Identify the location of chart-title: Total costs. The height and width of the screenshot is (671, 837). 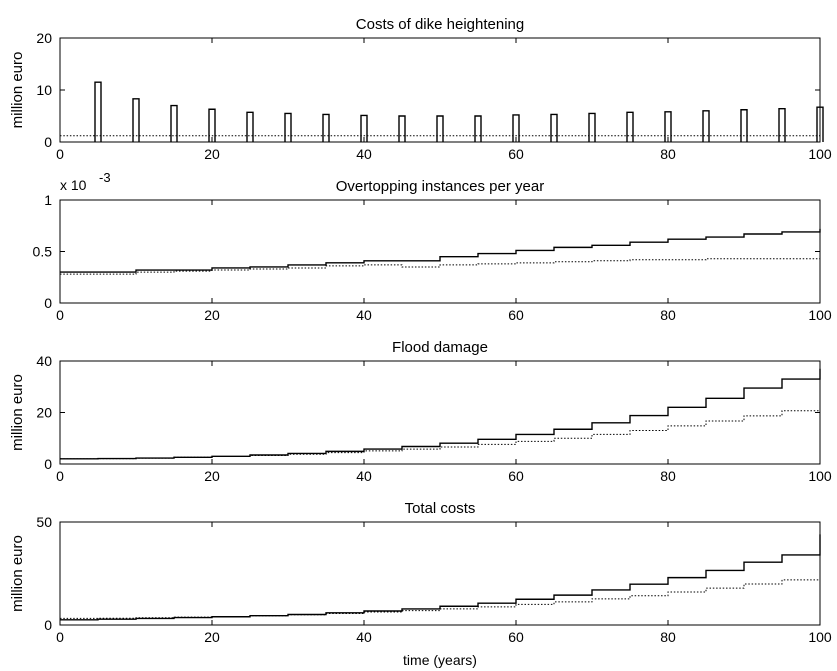
(440, 508).